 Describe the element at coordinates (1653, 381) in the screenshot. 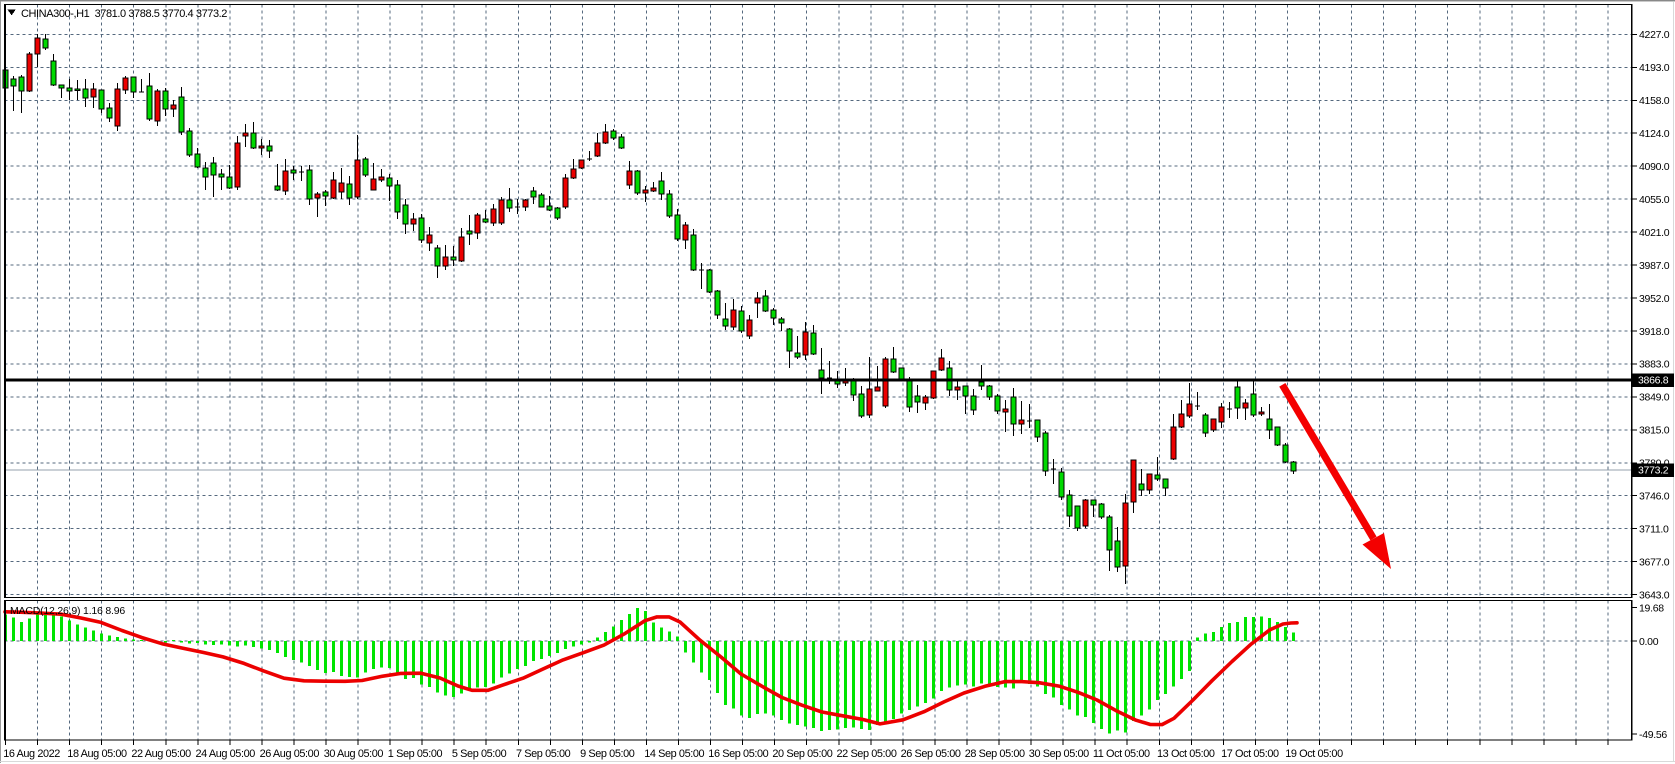

I see `svg-text: 3866.8` at that location.